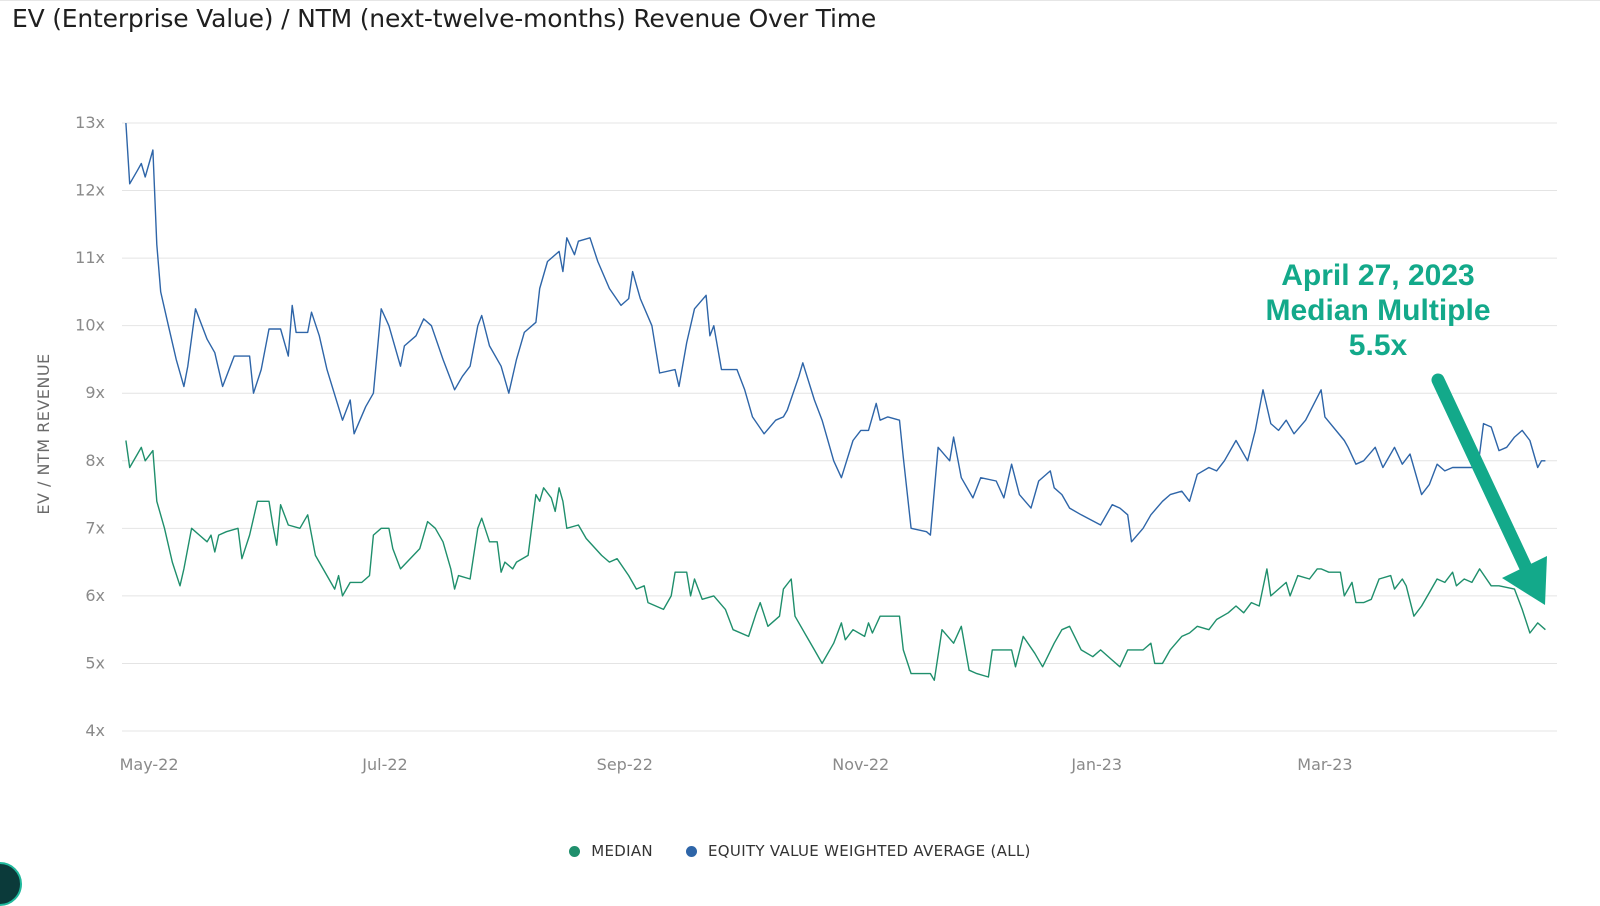 The height and width of the screenshot is (906, 1600). Describe the element at coordinates (43, 433) in the screenshot. I see `y-axis-label: EV / NTM REVENUE` at that location.